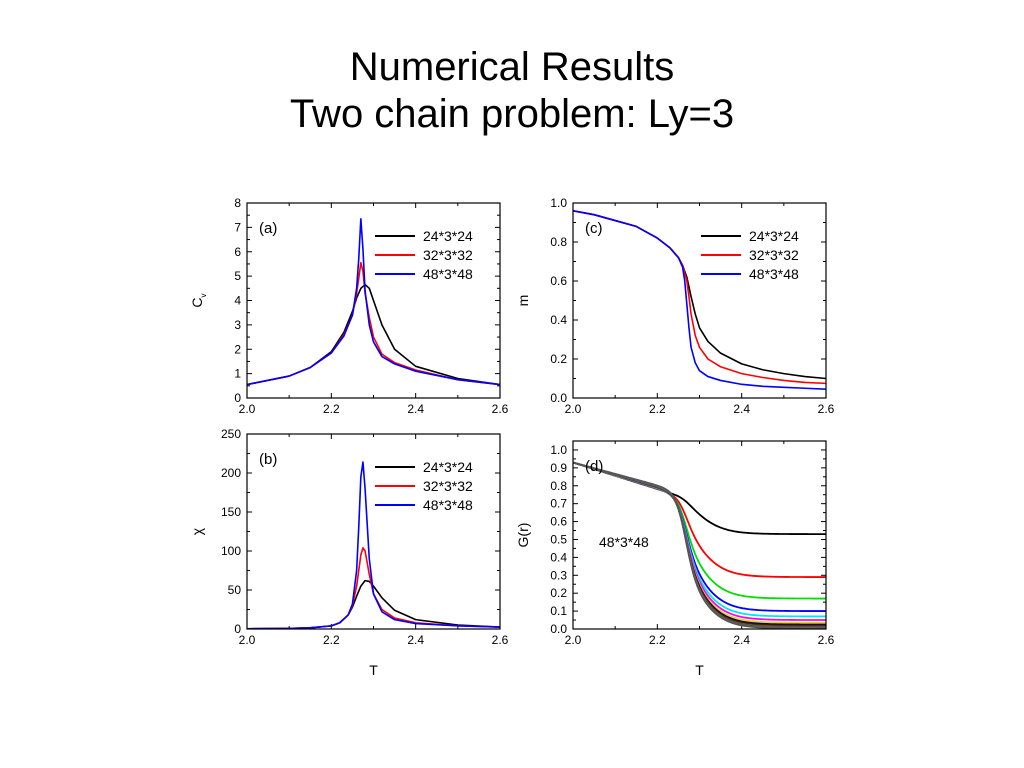  I want to click on y-tick-label: 150, so click(231, 512).